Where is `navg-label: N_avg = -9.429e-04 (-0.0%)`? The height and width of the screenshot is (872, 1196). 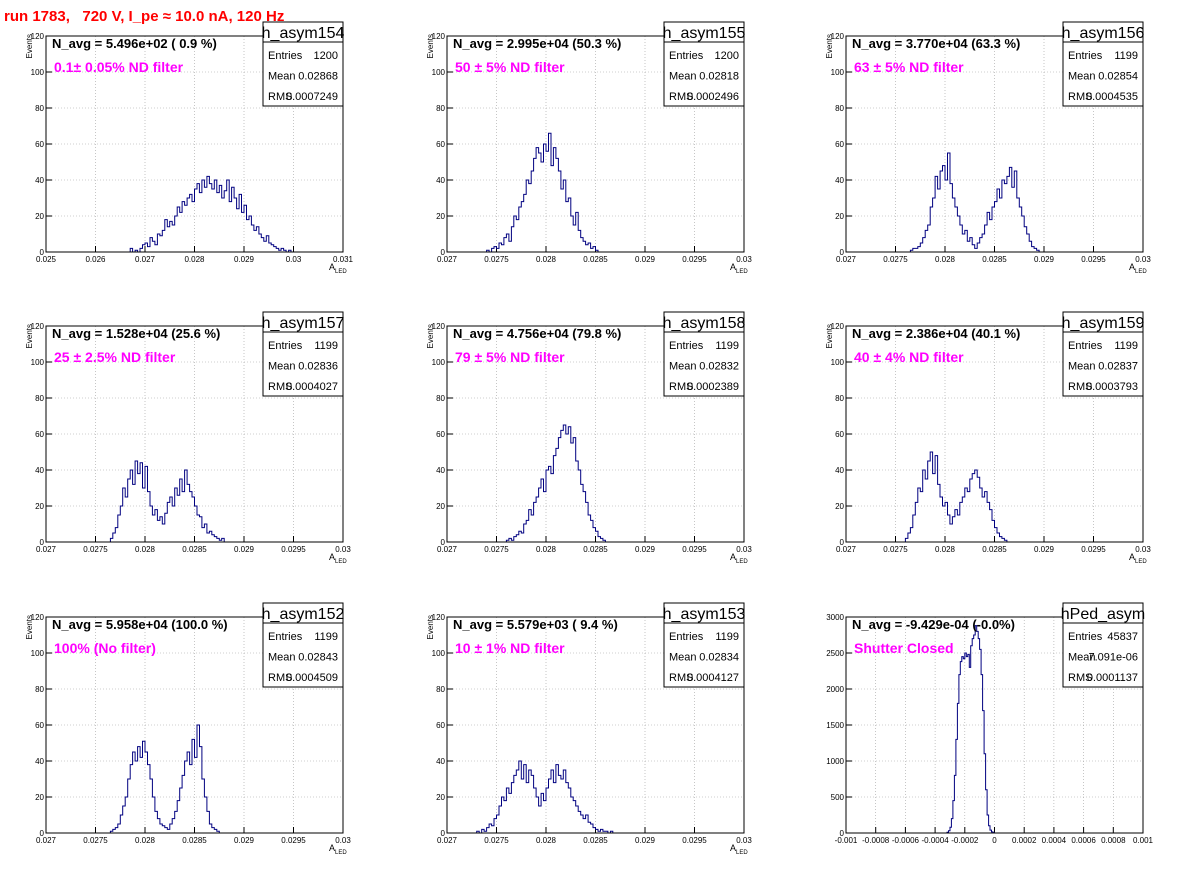
navg-label: N_avg = -9.429e-04 (-0.0%) is located at coordinates (933, 624).